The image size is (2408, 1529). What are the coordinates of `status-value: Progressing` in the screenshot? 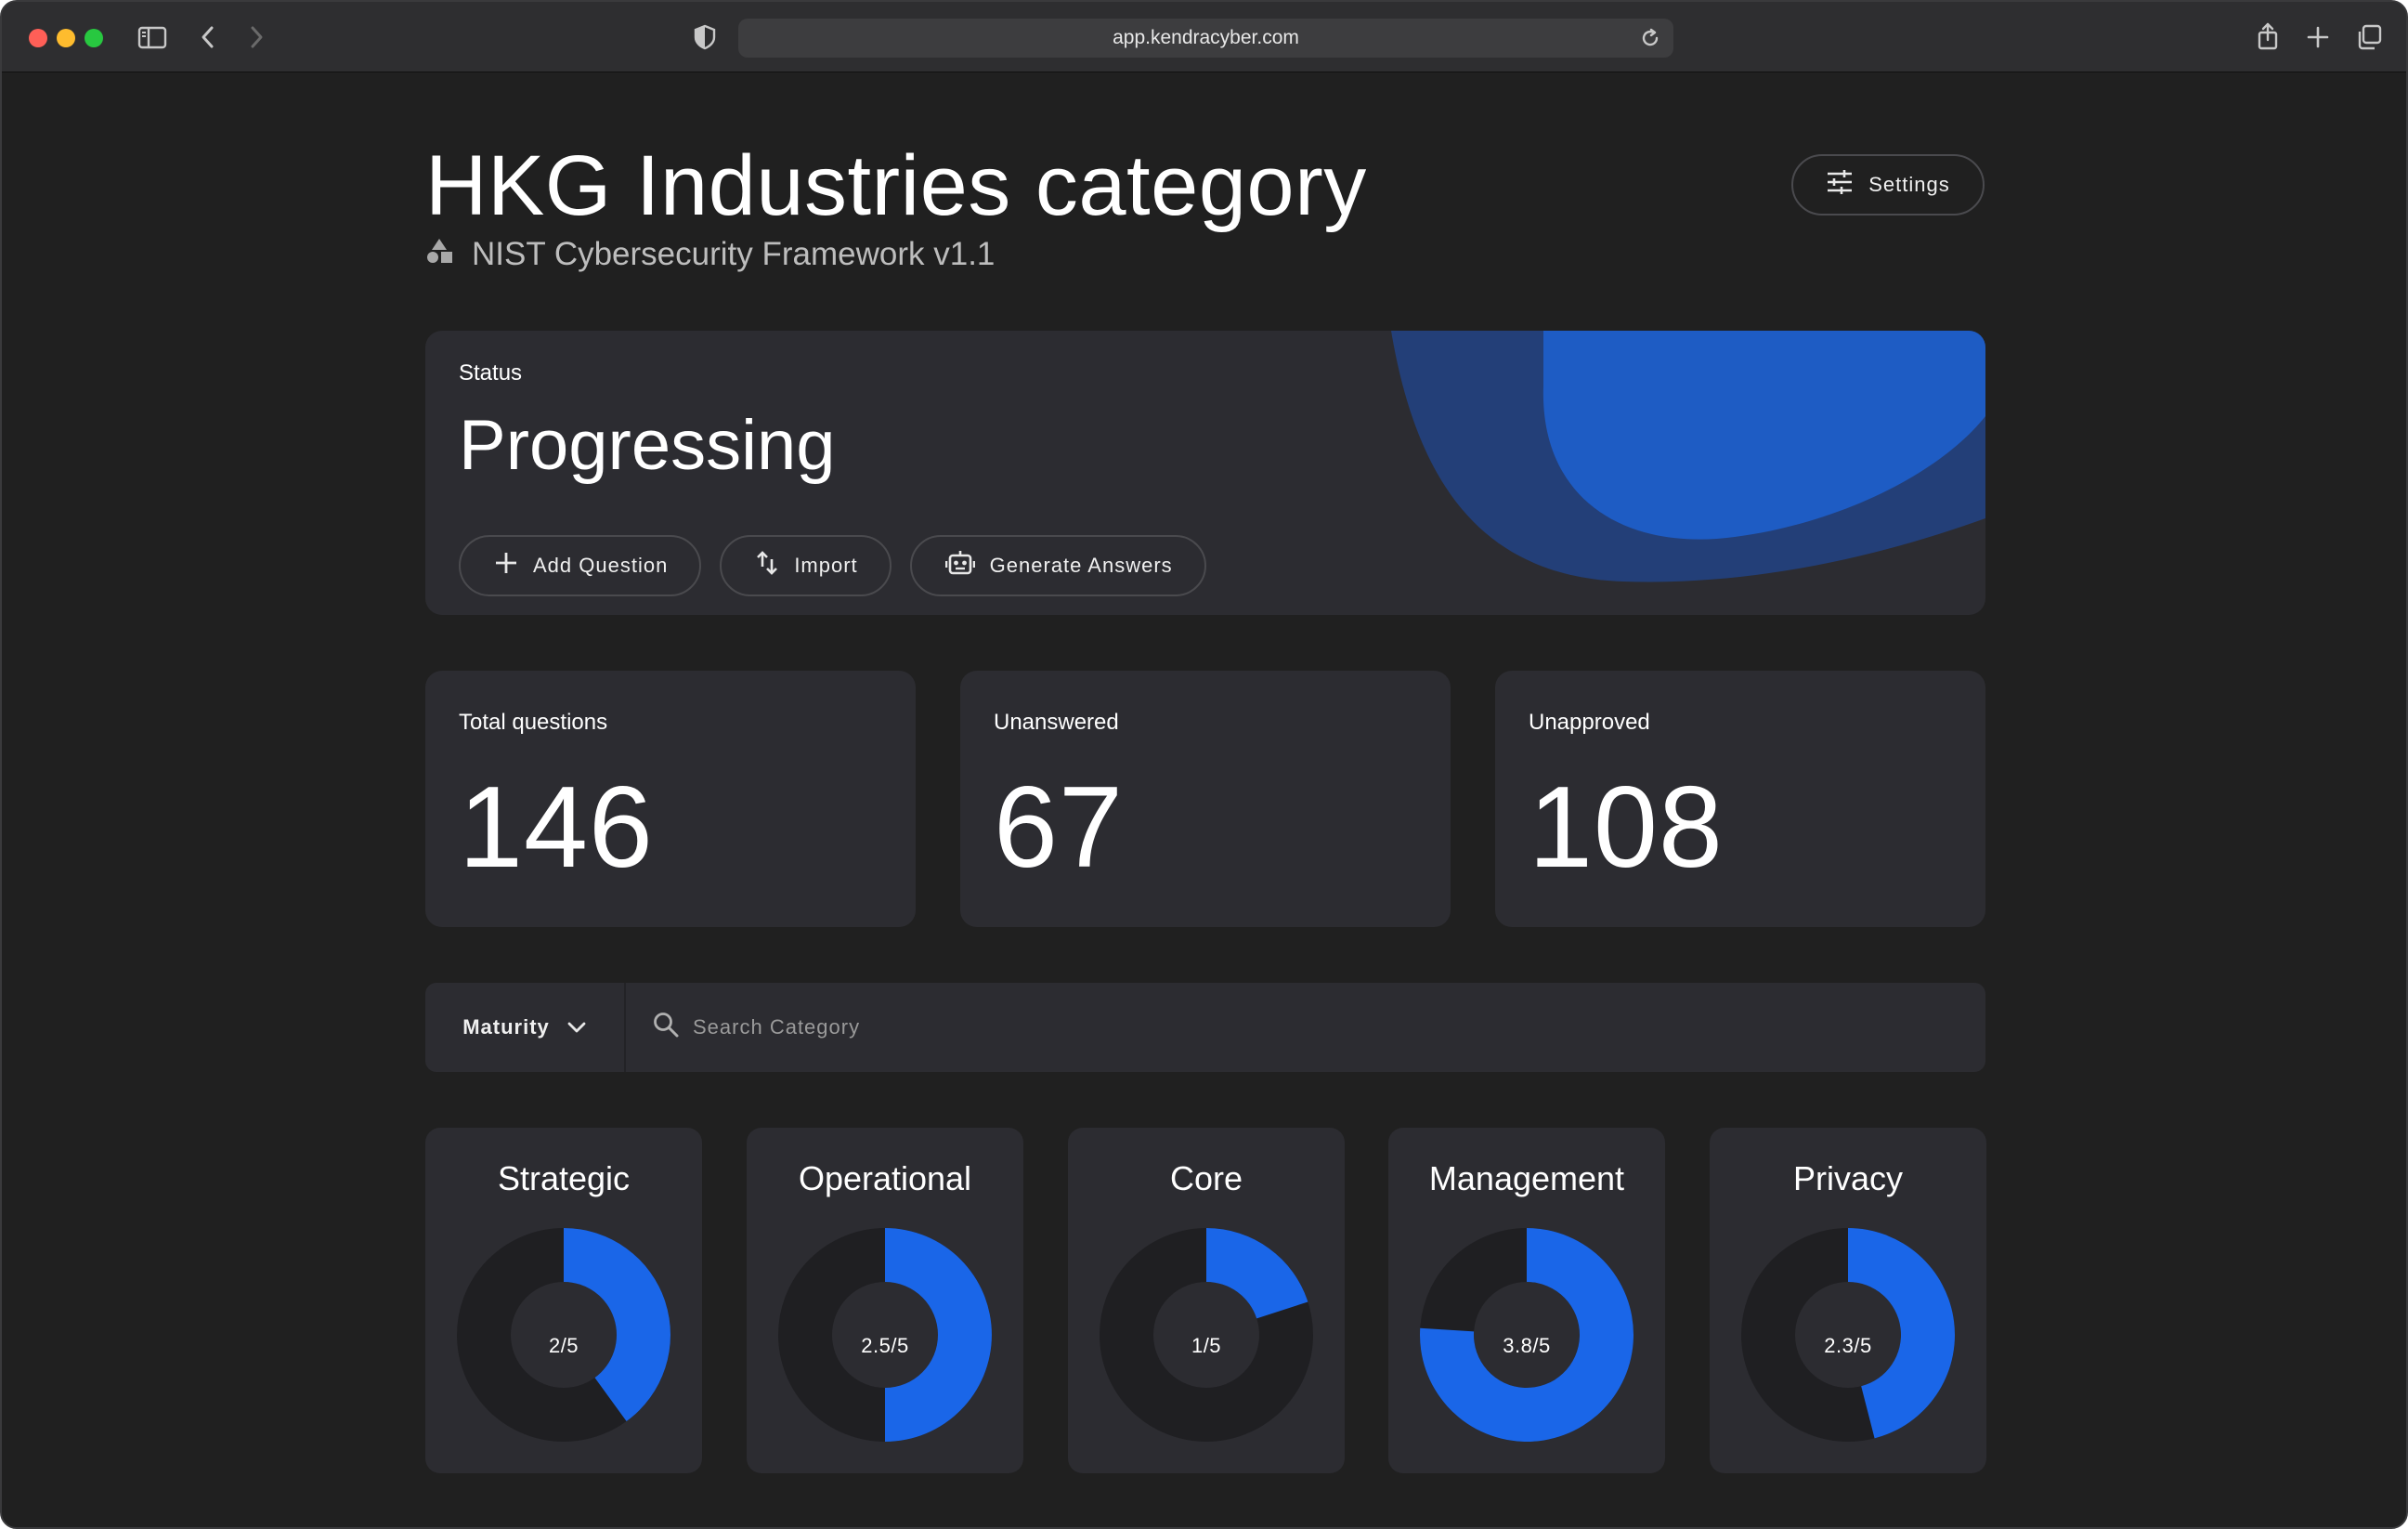 It's located at (648, 445).